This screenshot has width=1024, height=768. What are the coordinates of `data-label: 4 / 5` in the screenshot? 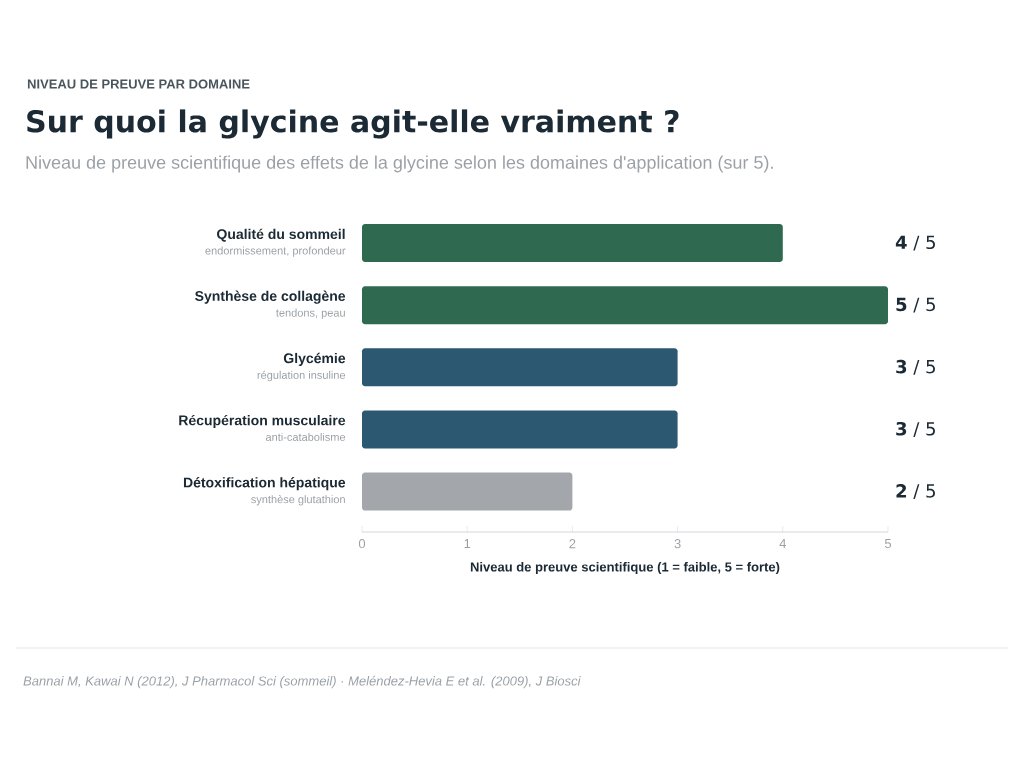 It's located at (915, 243).